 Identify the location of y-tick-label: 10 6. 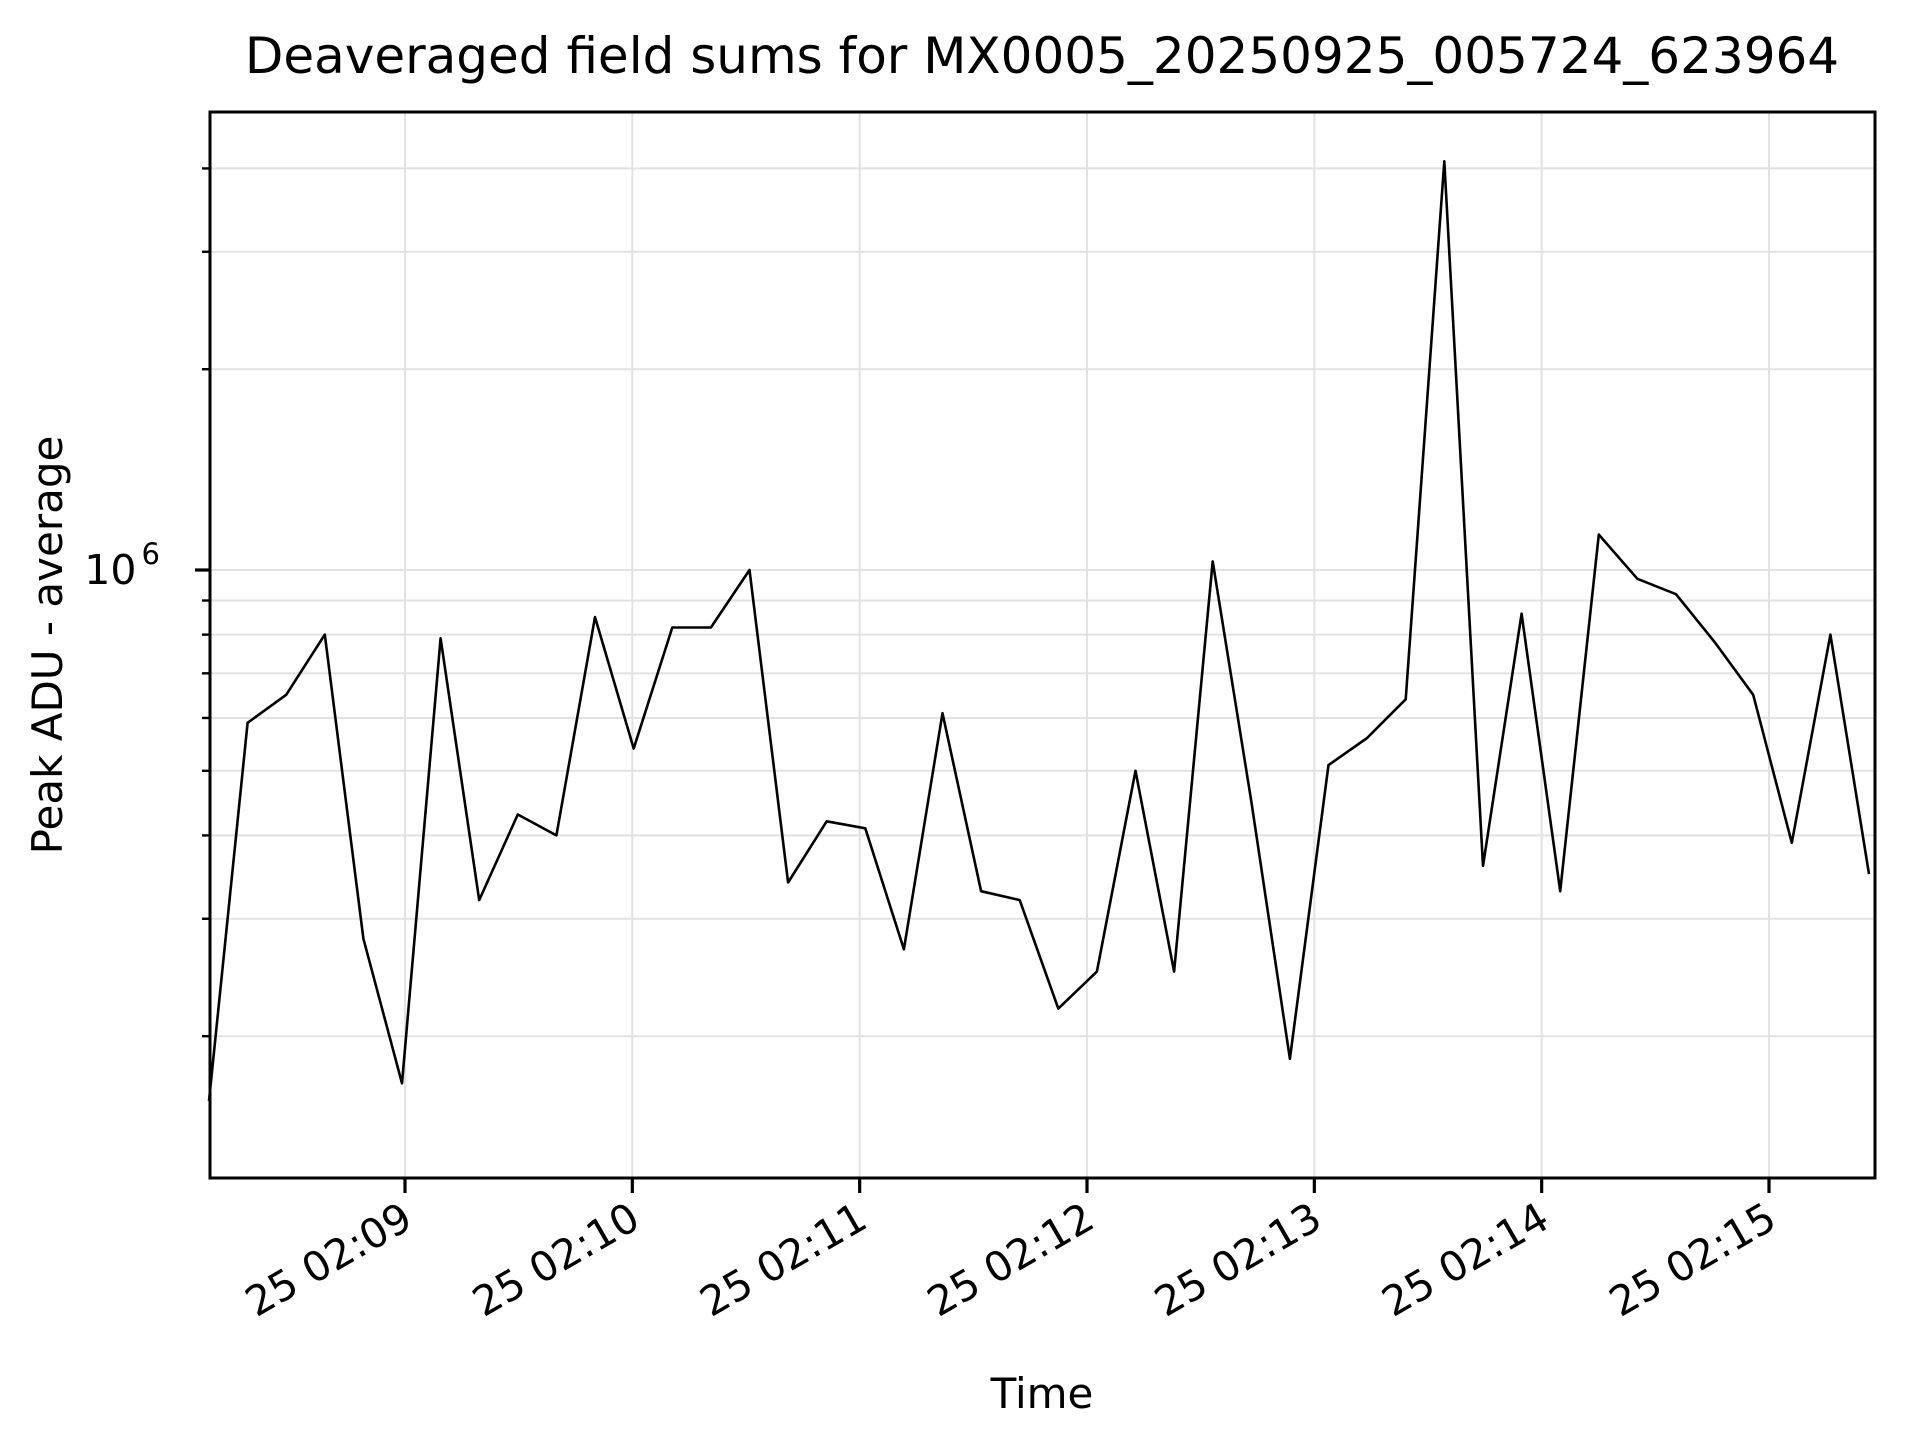
(122, 565).